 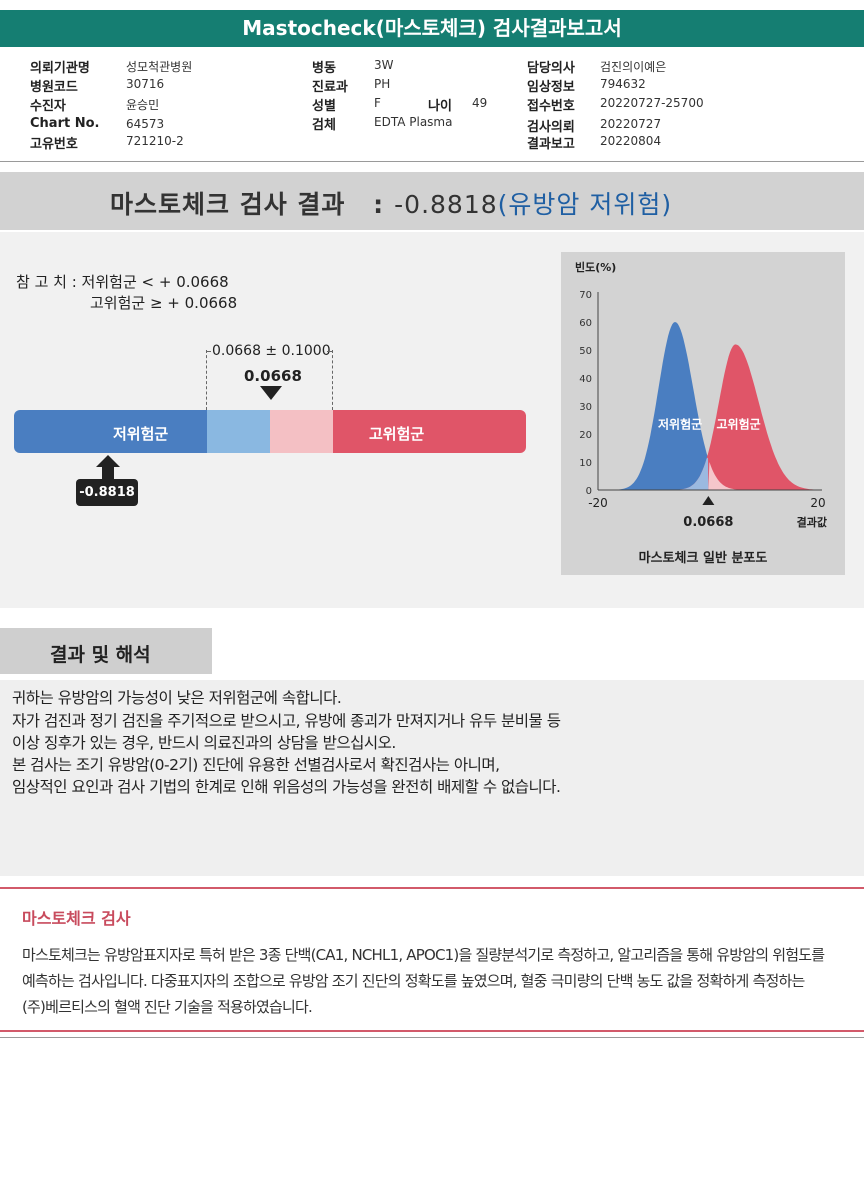 What do you see at coordinates (54, 144) in the screenshot?
I see `info-label-unique-no: 고유번호` at bounding box center [54, 144].